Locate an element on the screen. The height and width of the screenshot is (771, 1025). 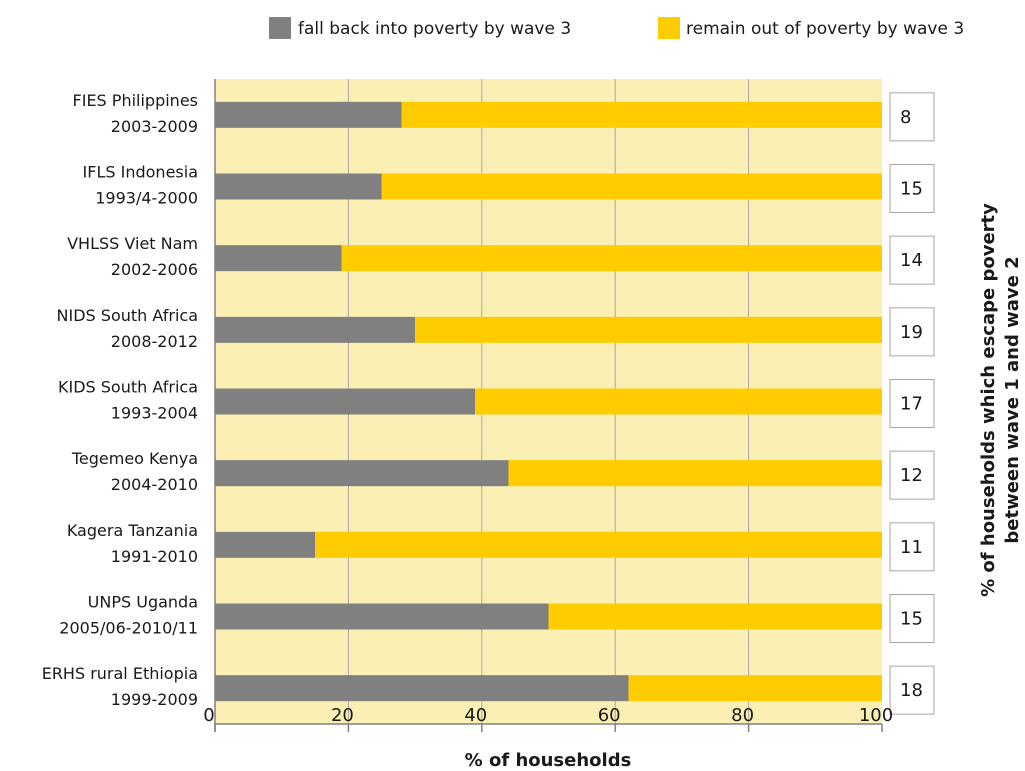
x-tick-label: 20 is located at coordinates (342, 715).